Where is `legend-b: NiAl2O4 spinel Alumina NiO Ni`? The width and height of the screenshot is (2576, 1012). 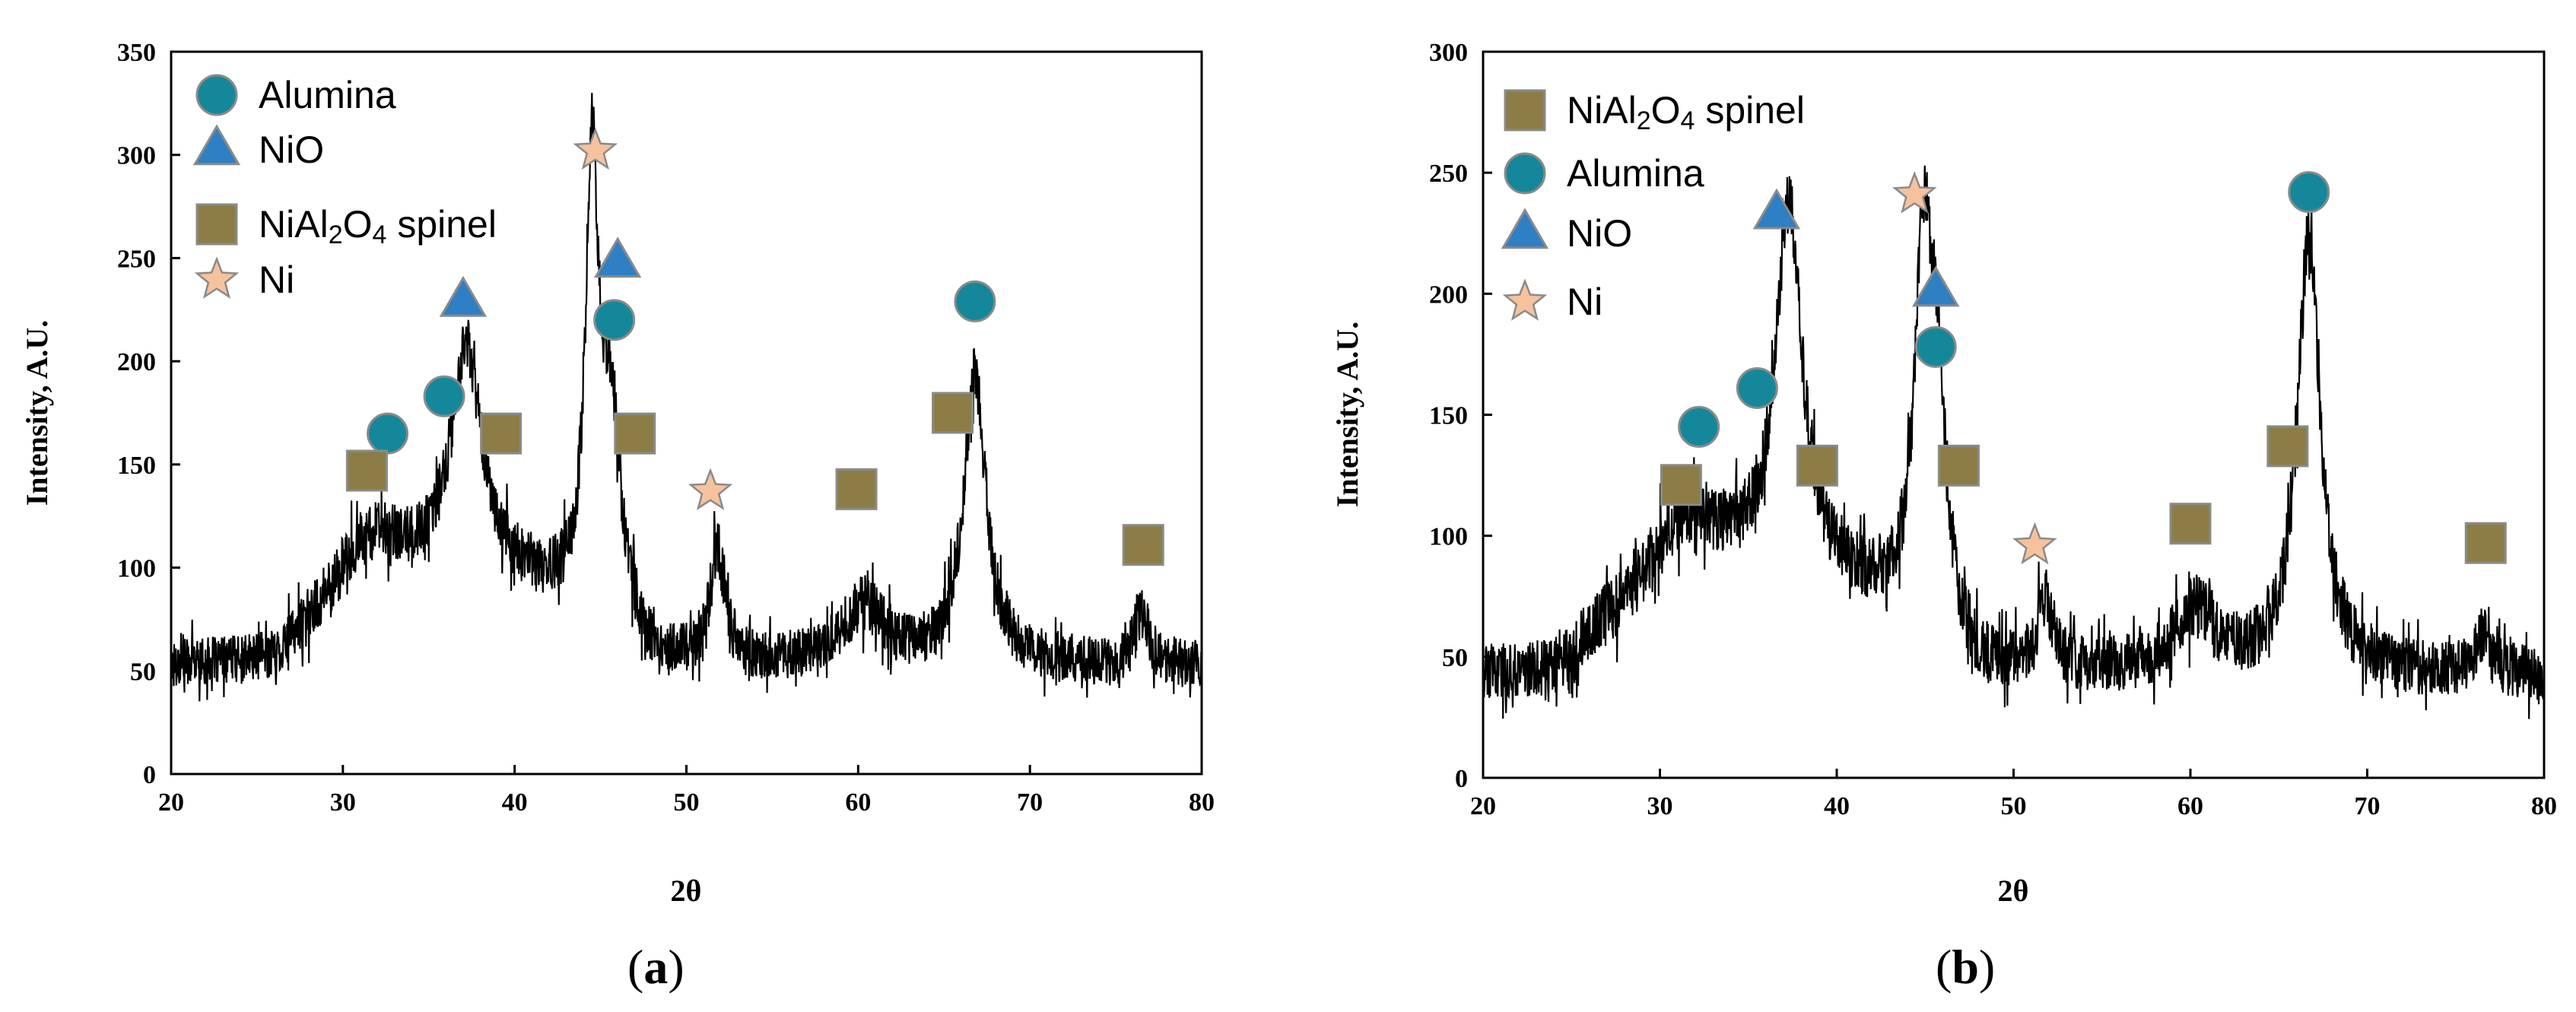
legend-b: NiAl2O4 spinel Alumina NiO Ni is located at coordinates (1653, 206).